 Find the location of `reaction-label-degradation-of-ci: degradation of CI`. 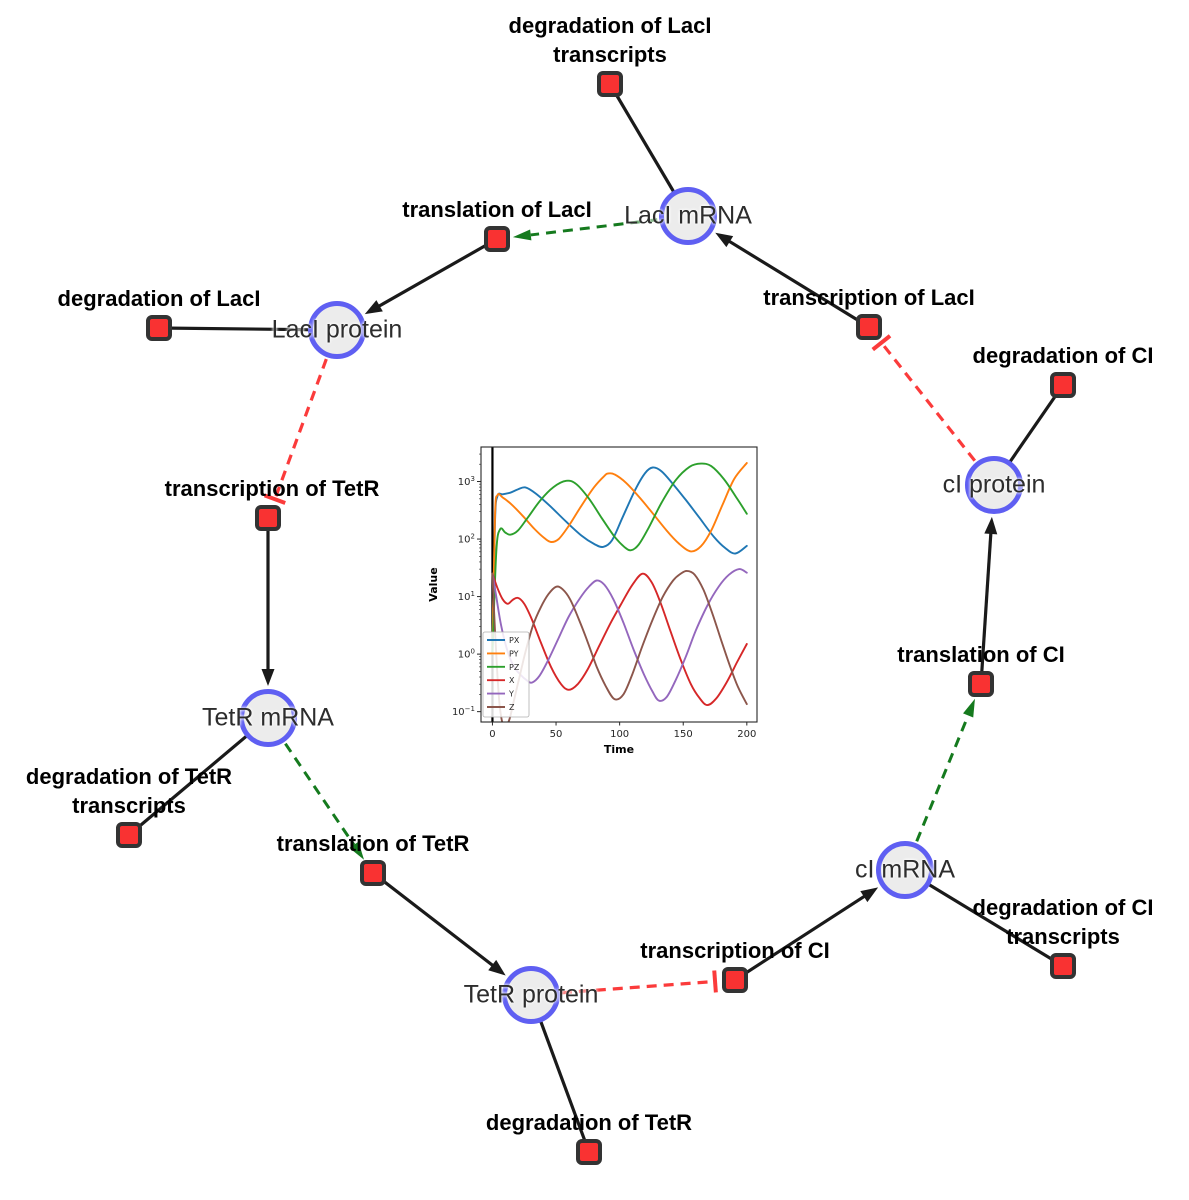

reaction-label-degradation-of-ci: degradation of CI is located at coordinates (1063, 355).